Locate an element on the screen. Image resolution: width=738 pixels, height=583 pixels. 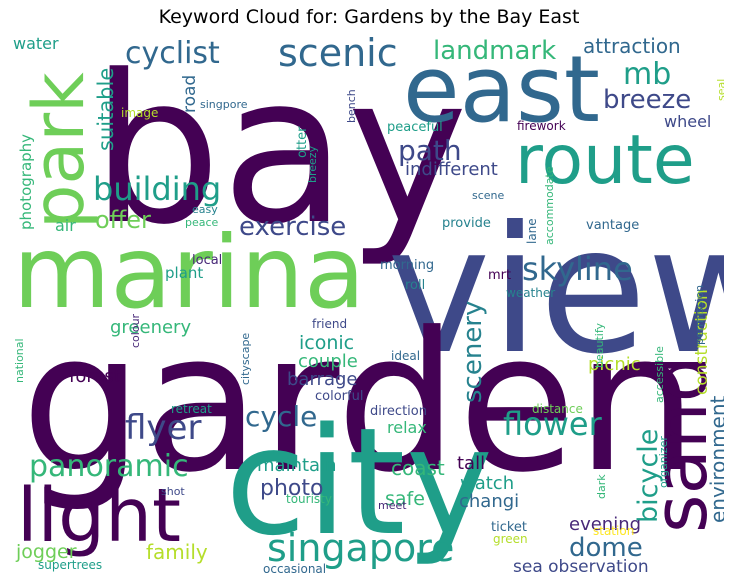
word-dark: dark is located at coordinates (601, 486).